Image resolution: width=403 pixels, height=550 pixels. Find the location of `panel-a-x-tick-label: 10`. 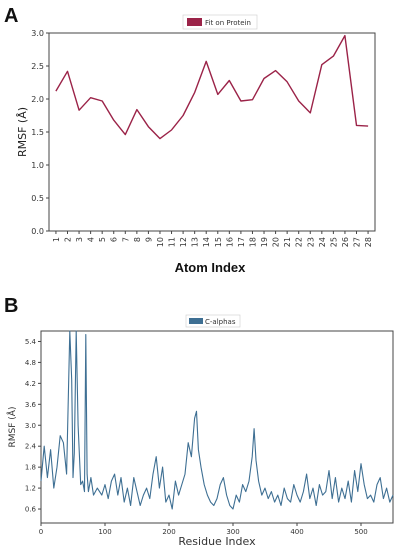

panel-a-x-tick-label: 10 is located at coordinates (160, 242).